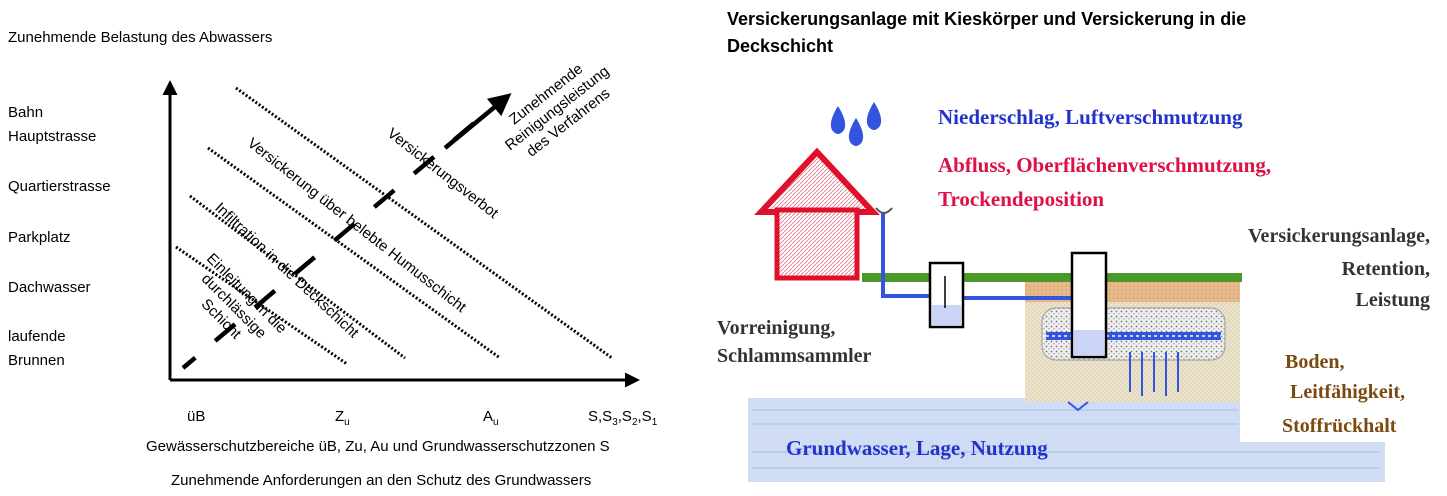 This screenshot has height=496, width=1447. I want to click on pipe-house-to-settler, so click(912, 255).